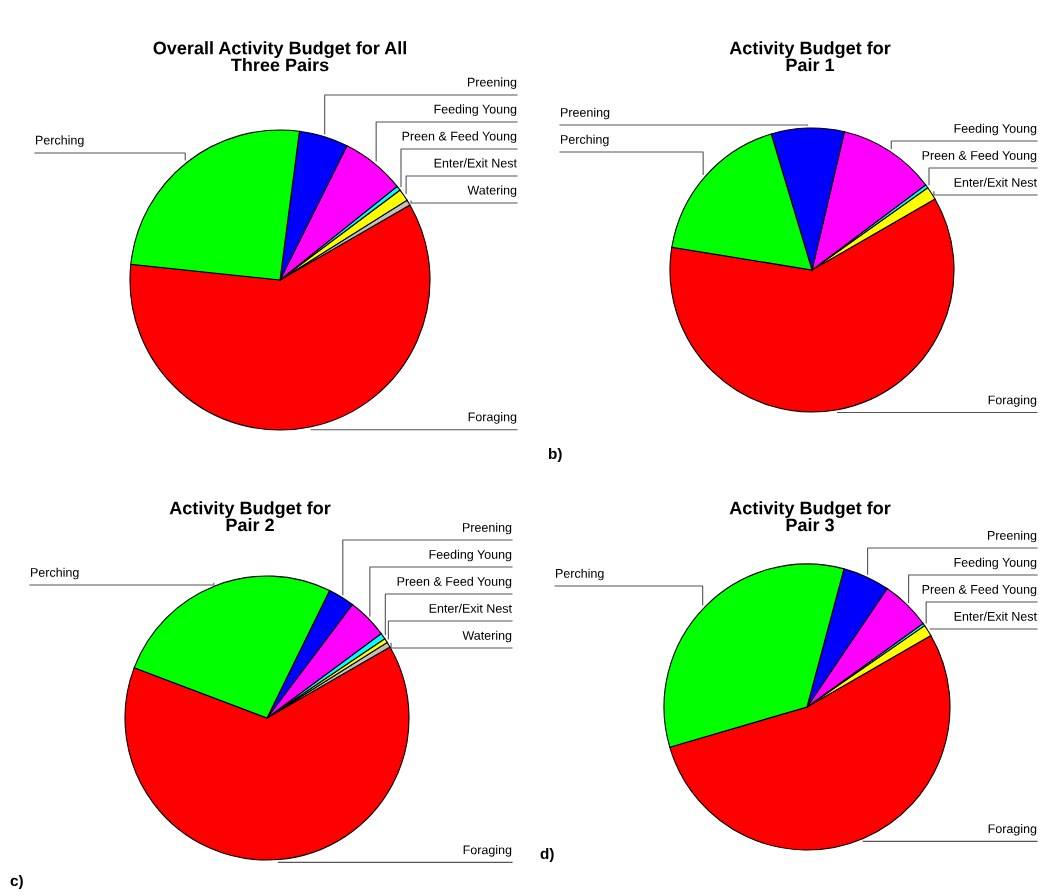 The width and height of the screenshot is (1045, 896). I want to click on chart-title: Overall Activity Budget for All Three Pairs, so click(279, 56).